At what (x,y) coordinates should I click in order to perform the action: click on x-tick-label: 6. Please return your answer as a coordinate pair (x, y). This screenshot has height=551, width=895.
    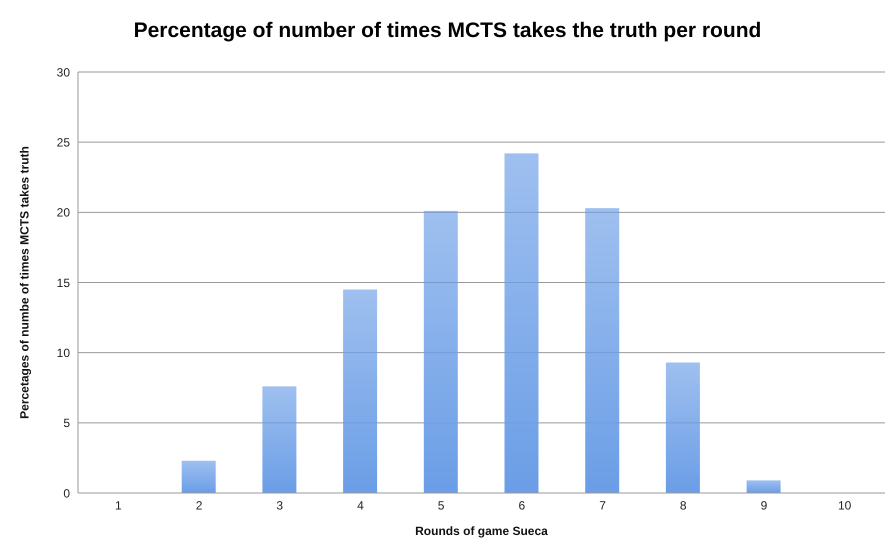
    Looking at the image, I should click on (522, 505).